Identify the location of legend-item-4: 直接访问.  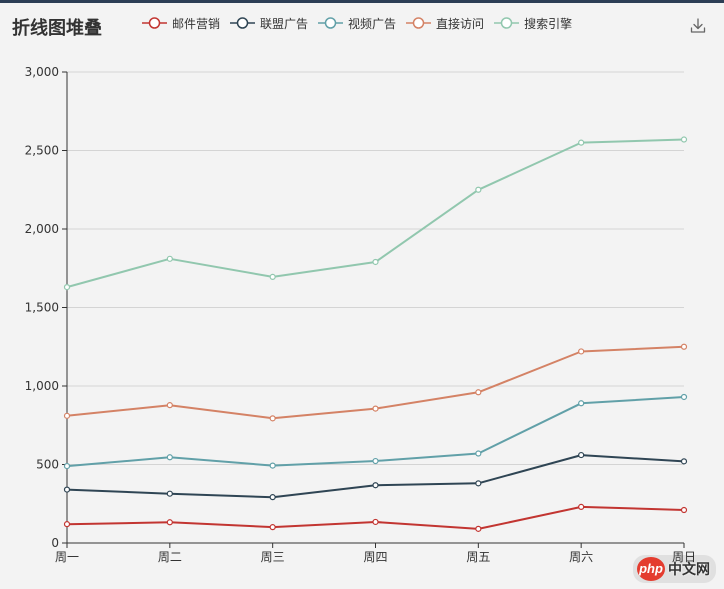
(445, 23).